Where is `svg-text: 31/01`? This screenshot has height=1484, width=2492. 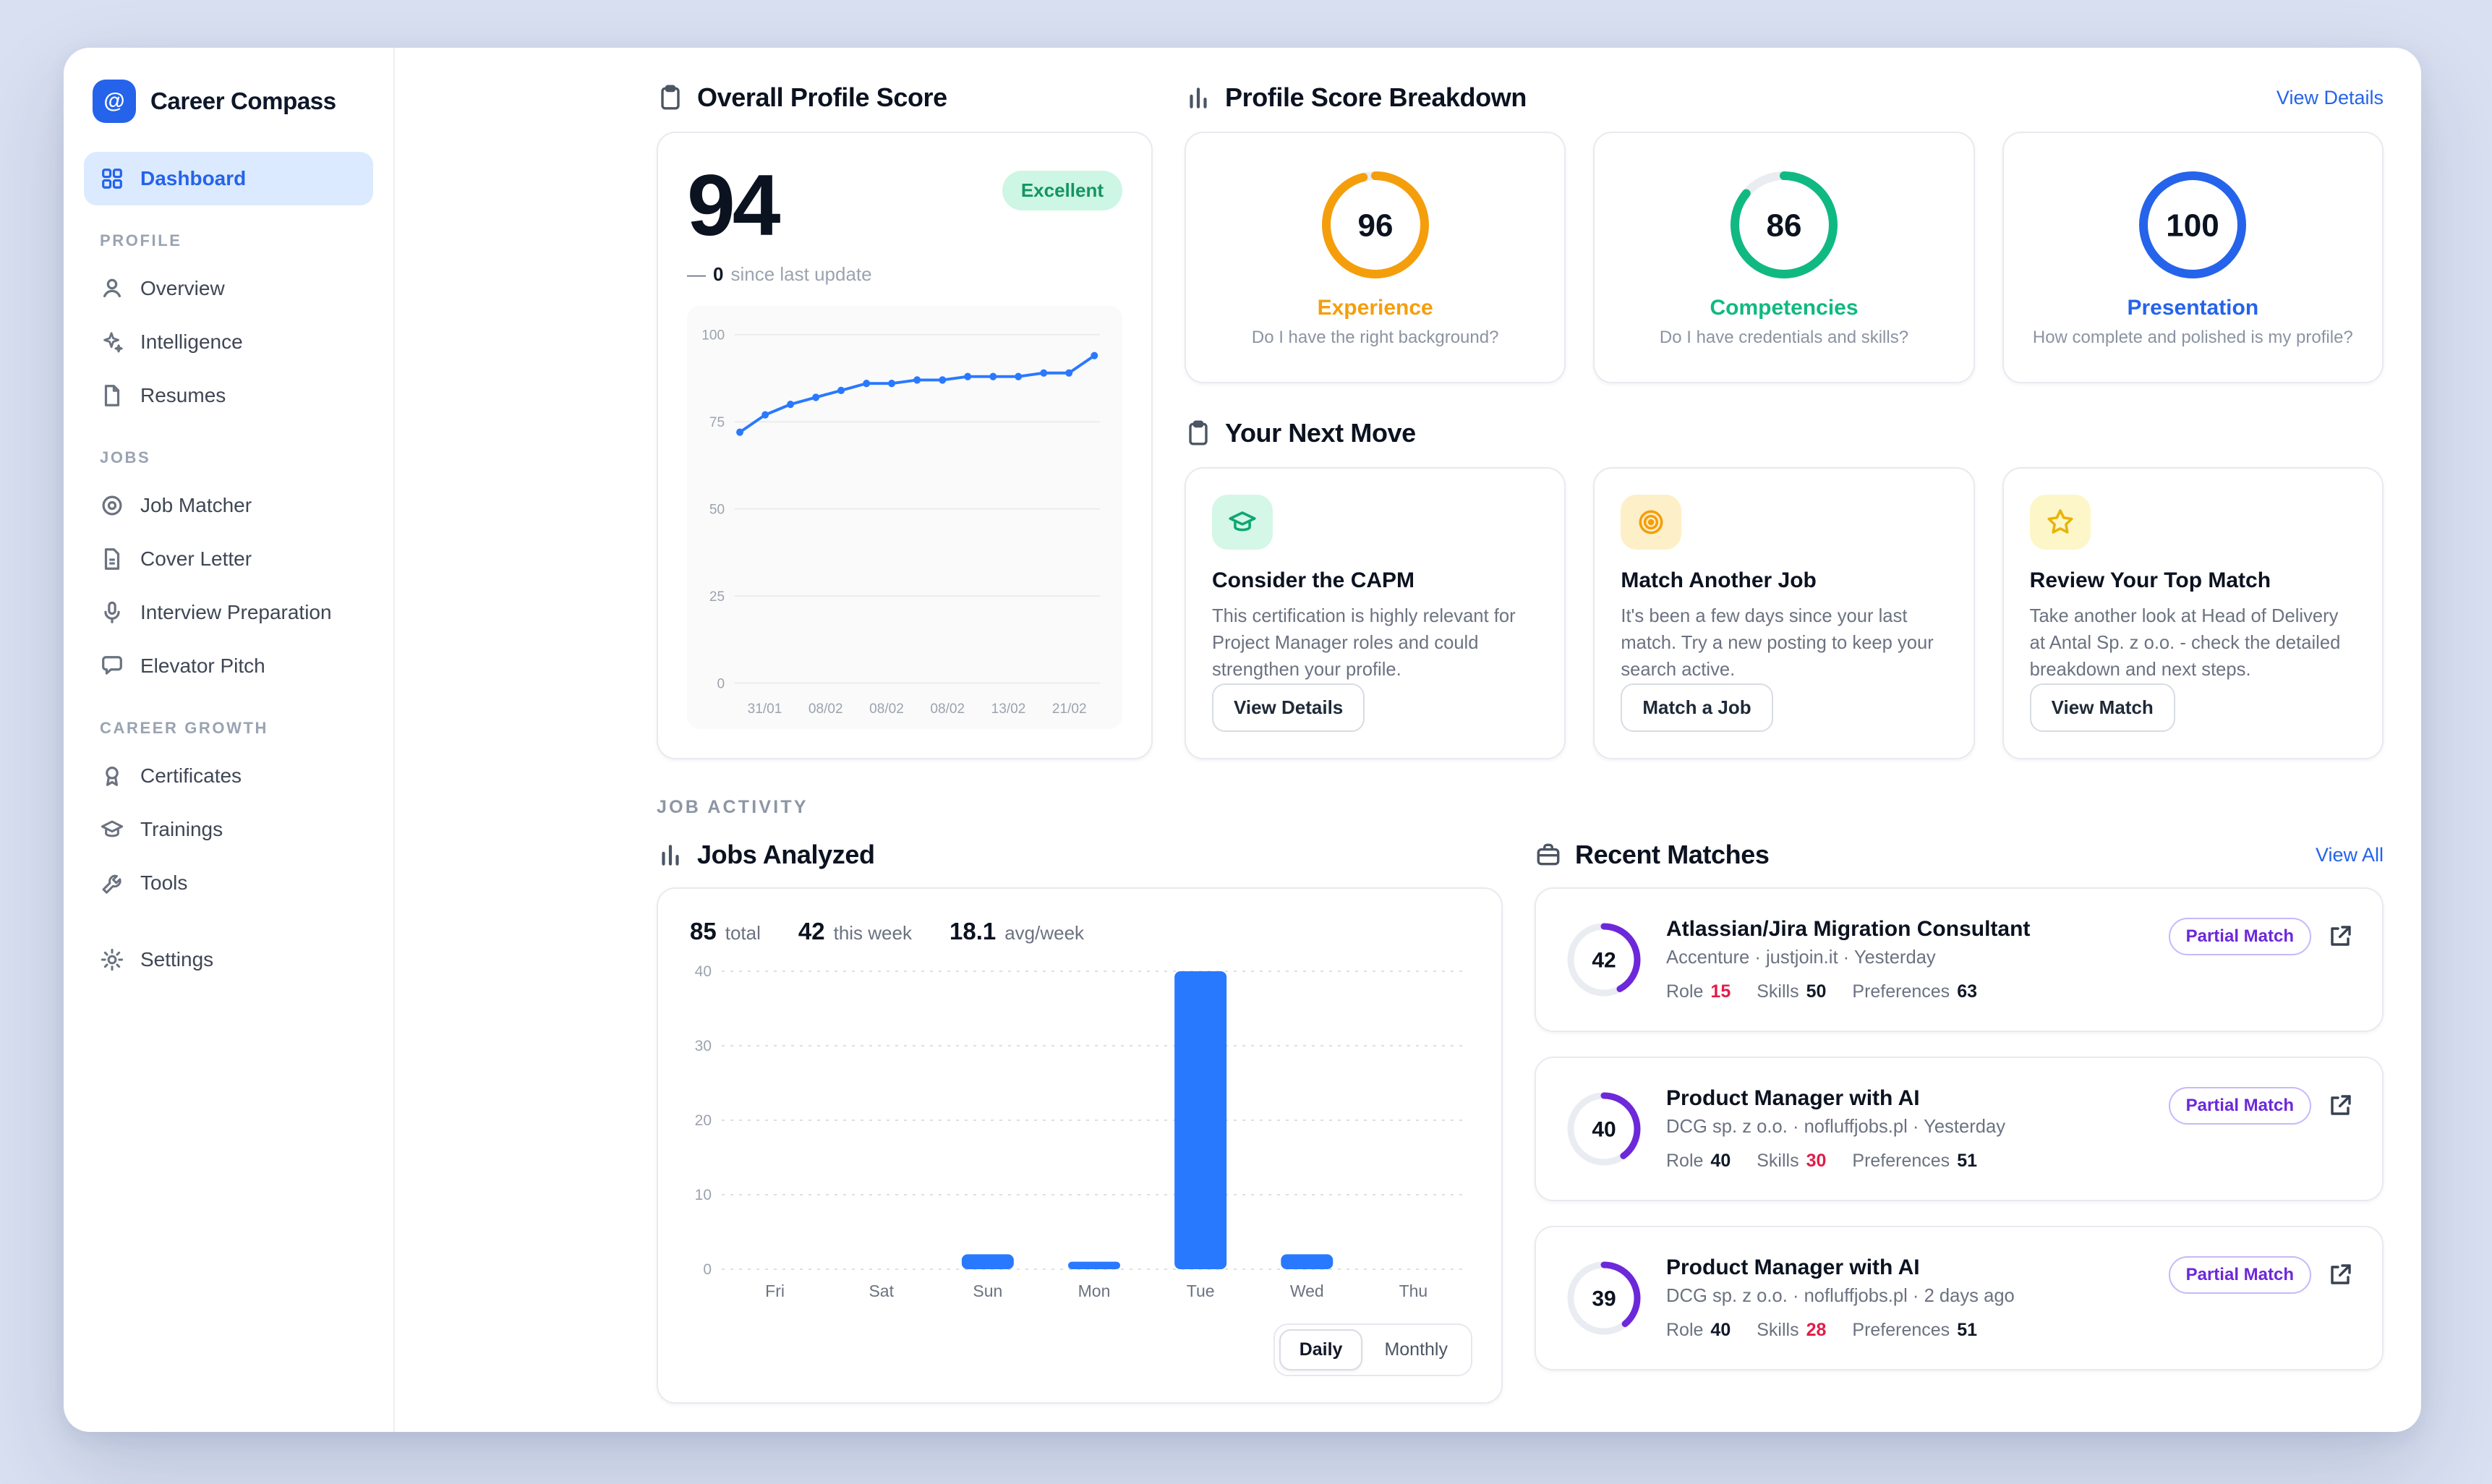
svg-text: 31/01 is located at coordinates (765, 709).